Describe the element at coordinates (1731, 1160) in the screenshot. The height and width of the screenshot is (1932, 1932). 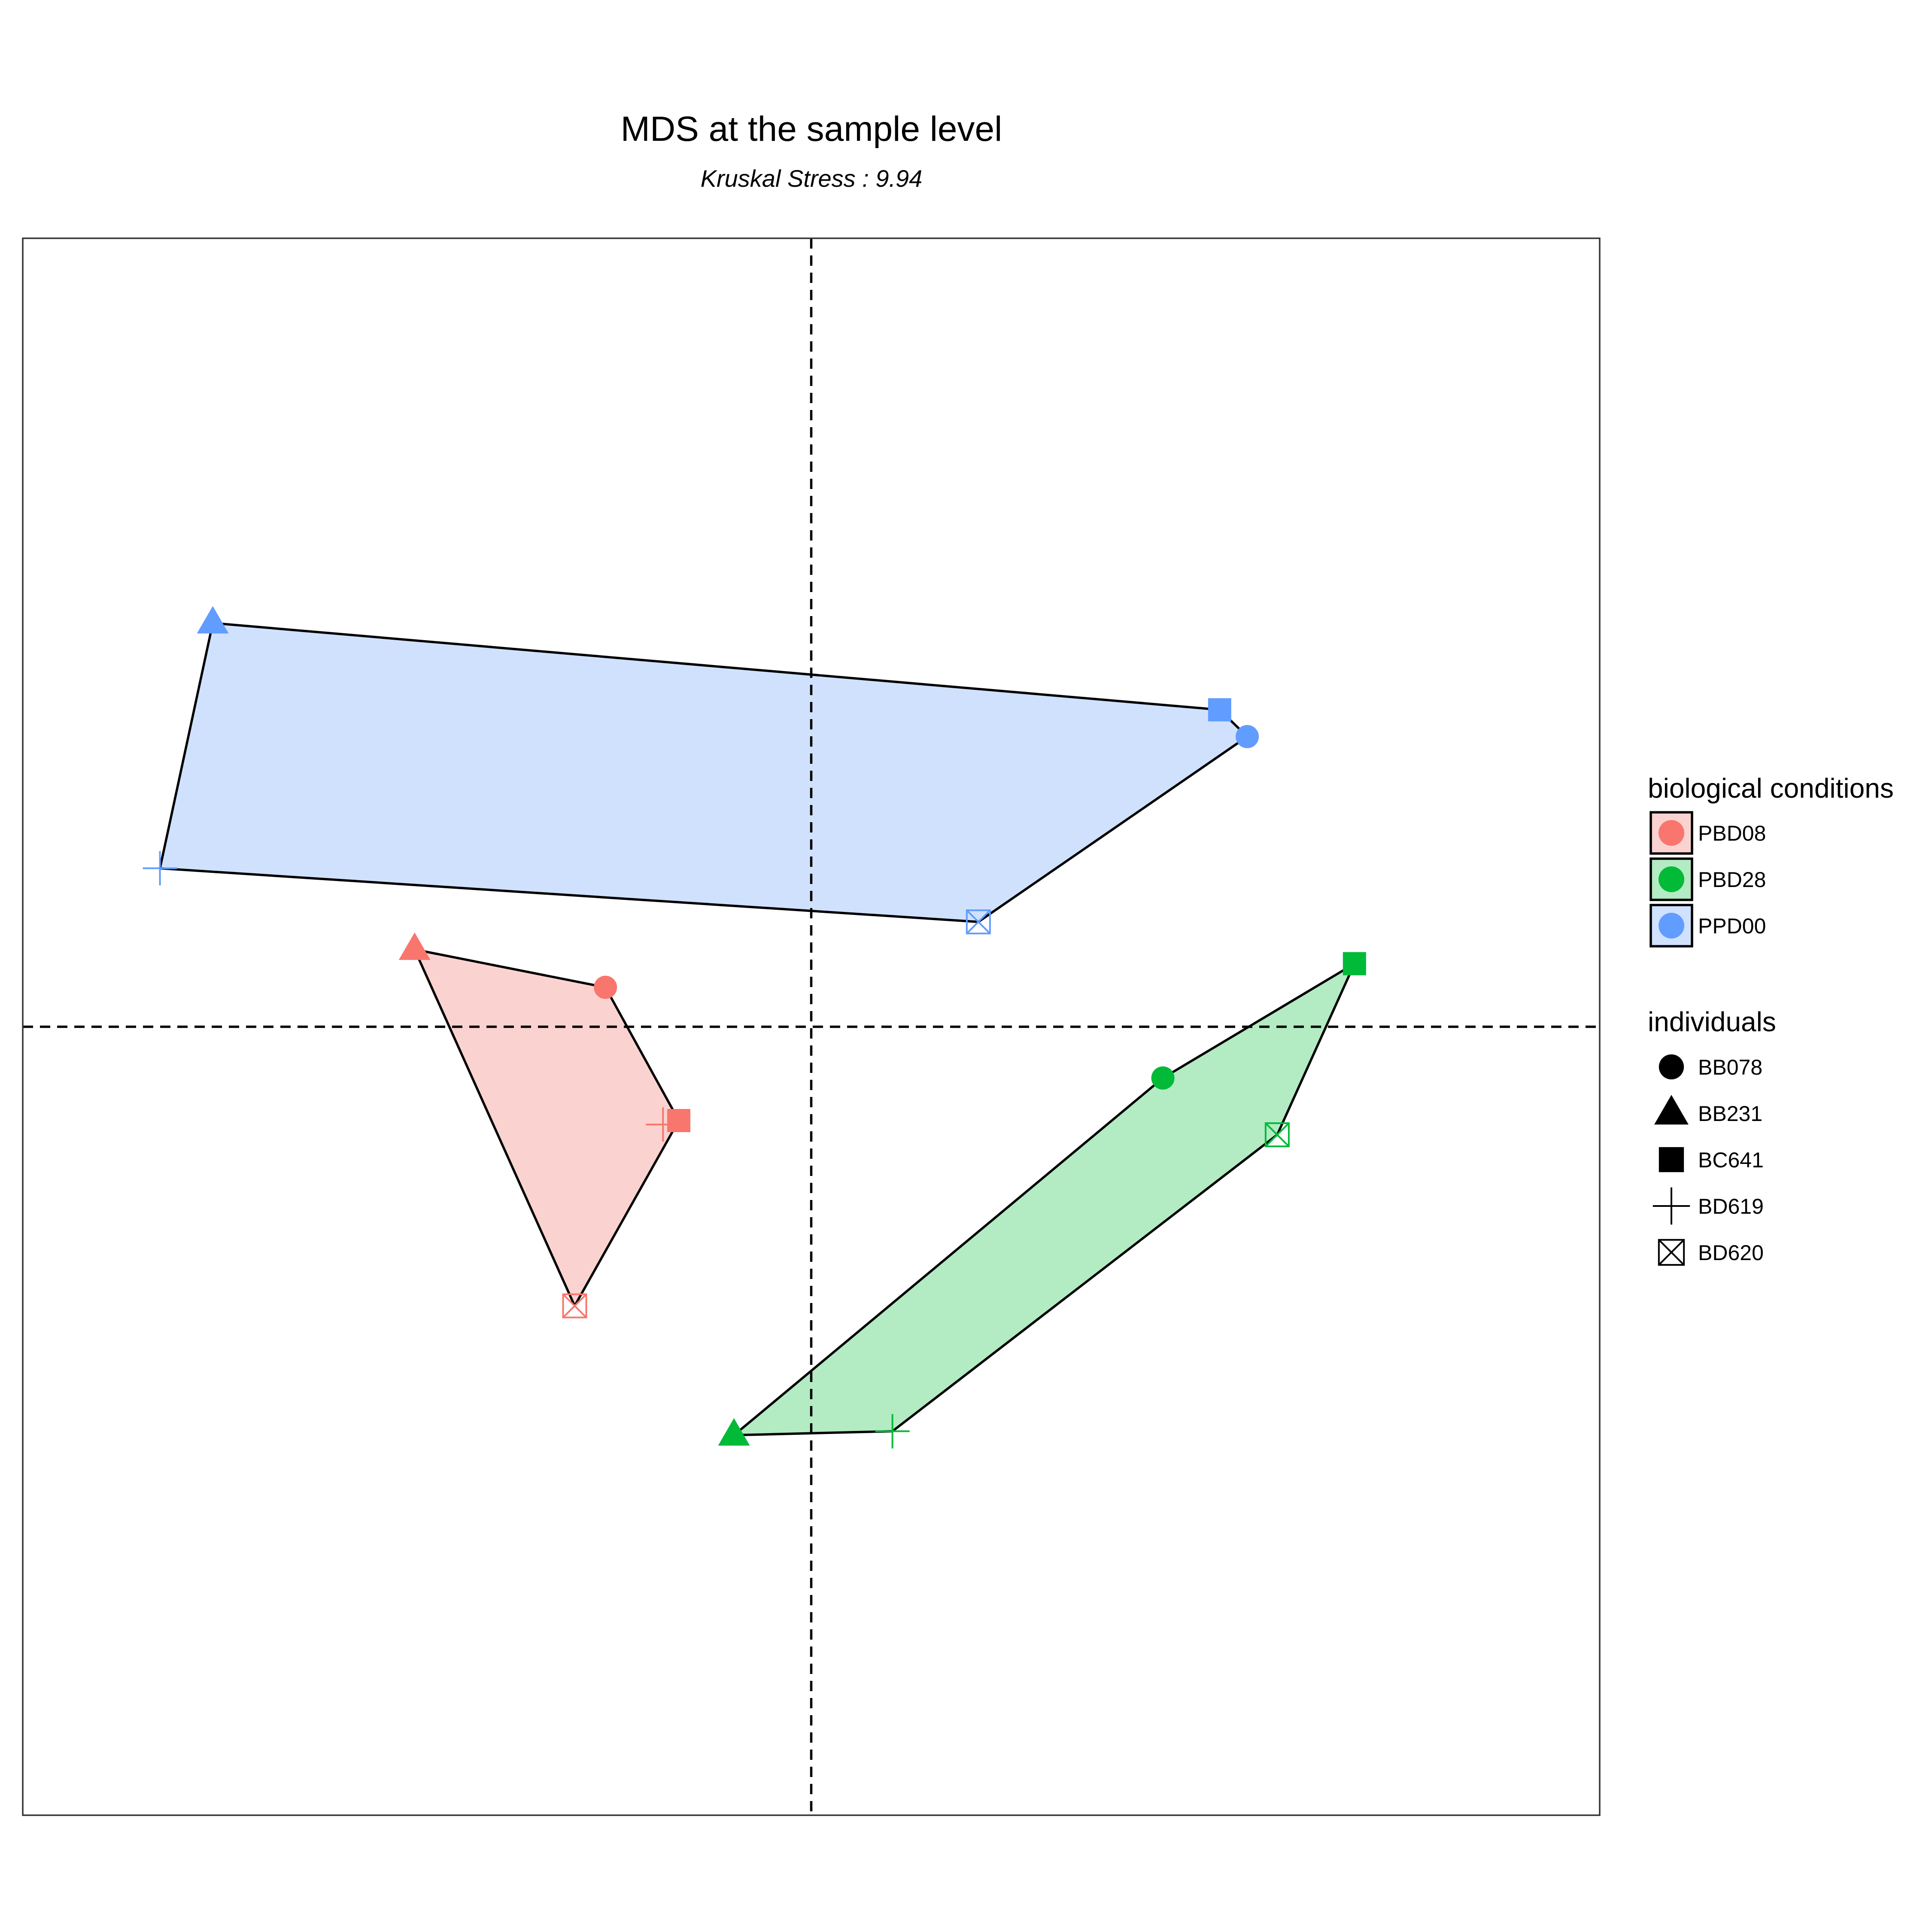
I see `legend-label-bc641: BC641` at that location.